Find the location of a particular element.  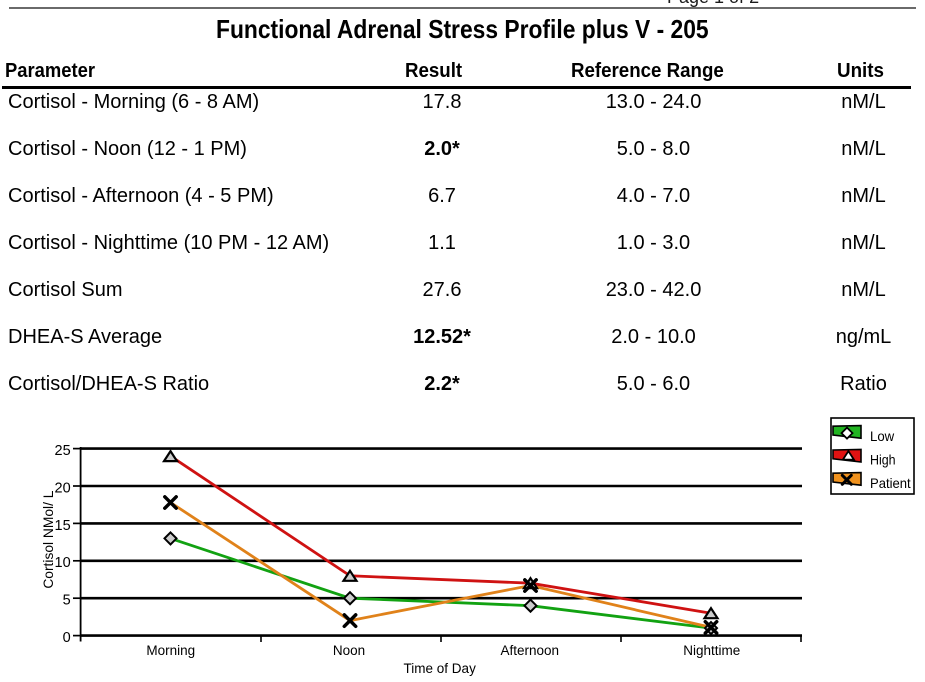

svg-text: 25 is located at coordinates (63, 451).